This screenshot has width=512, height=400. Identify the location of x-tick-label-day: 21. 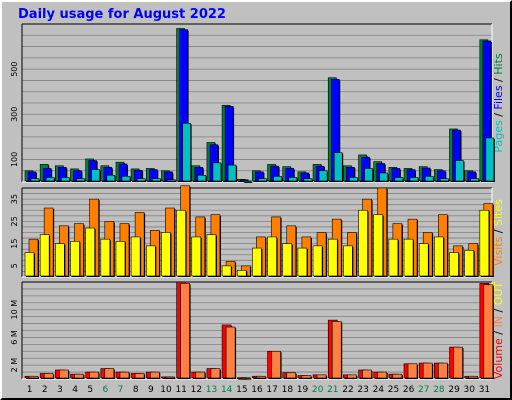
(332, 390).